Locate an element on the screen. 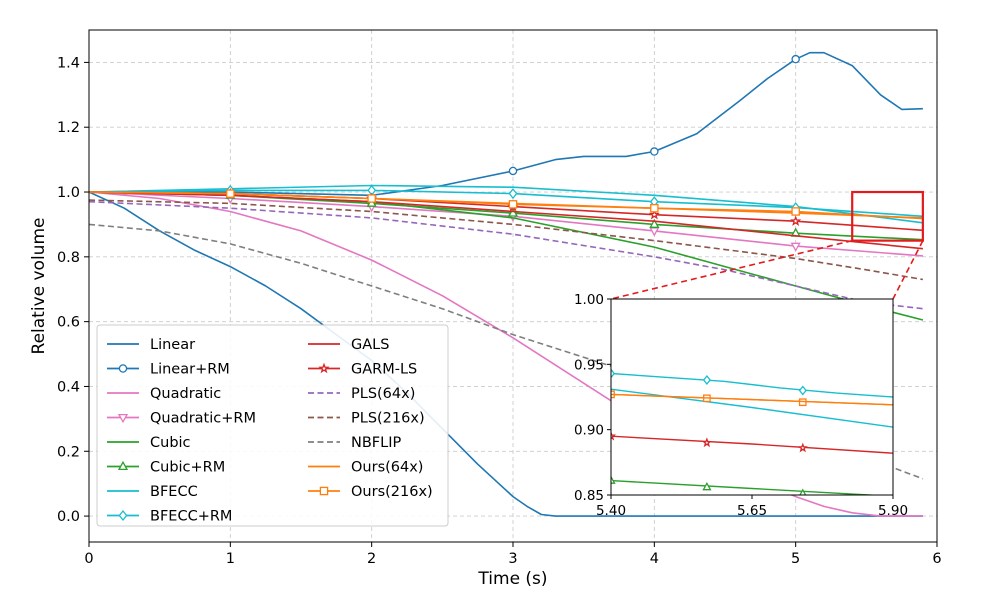 The width and height of the screenshot is (987, 597). x-tick-label: 2 is located at coordinates (371, 559).